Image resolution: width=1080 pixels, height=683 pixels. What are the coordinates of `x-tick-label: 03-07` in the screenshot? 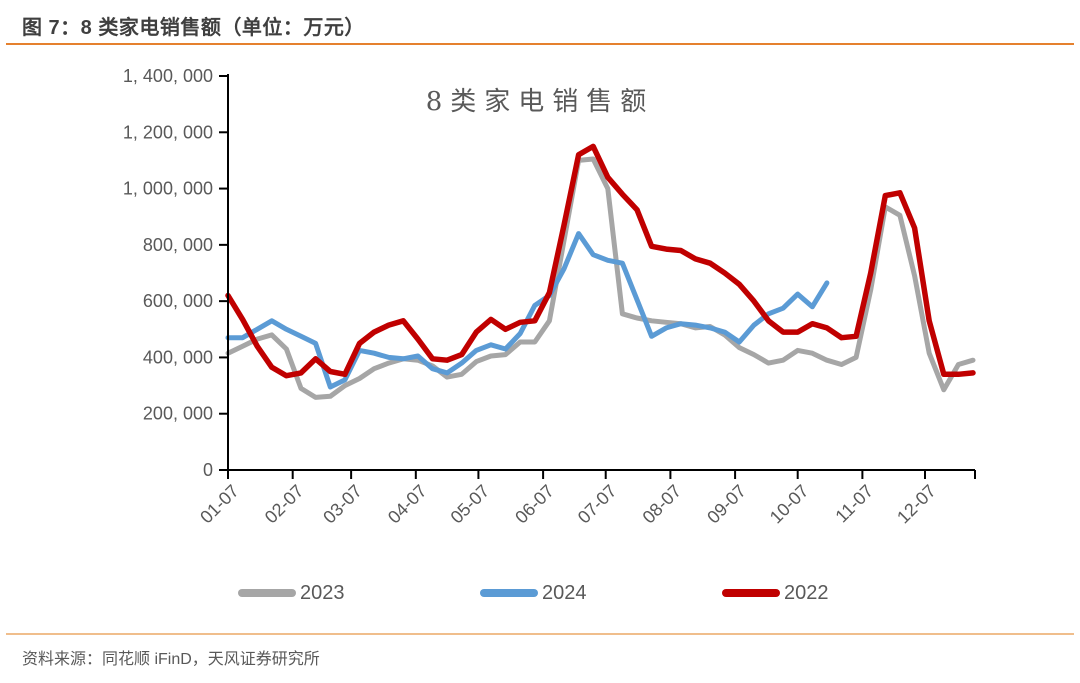 It's located at (342, 504).